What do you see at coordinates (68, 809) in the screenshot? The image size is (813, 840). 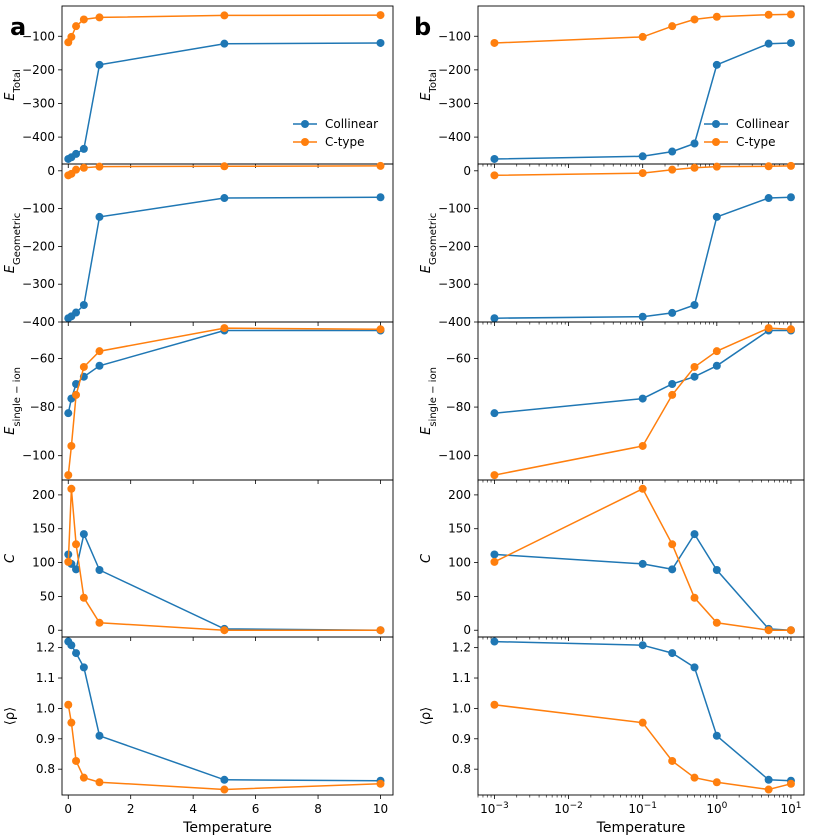 I see `x-tick-label: 0` at bounding box center [68, 809].